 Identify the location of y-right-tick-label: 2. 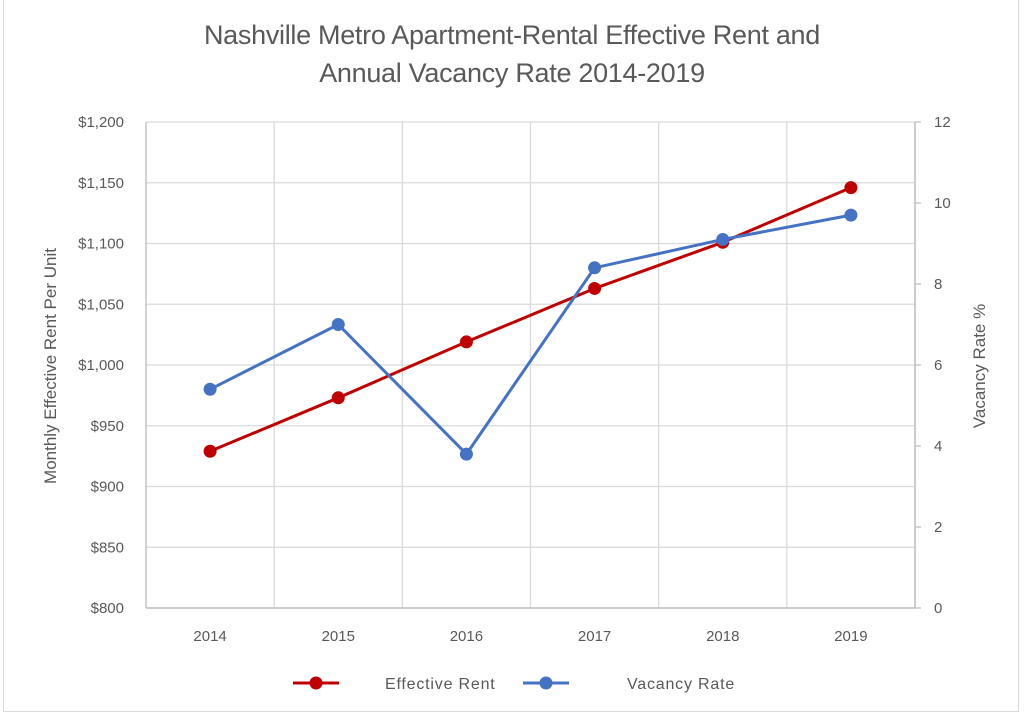
(938, 527).